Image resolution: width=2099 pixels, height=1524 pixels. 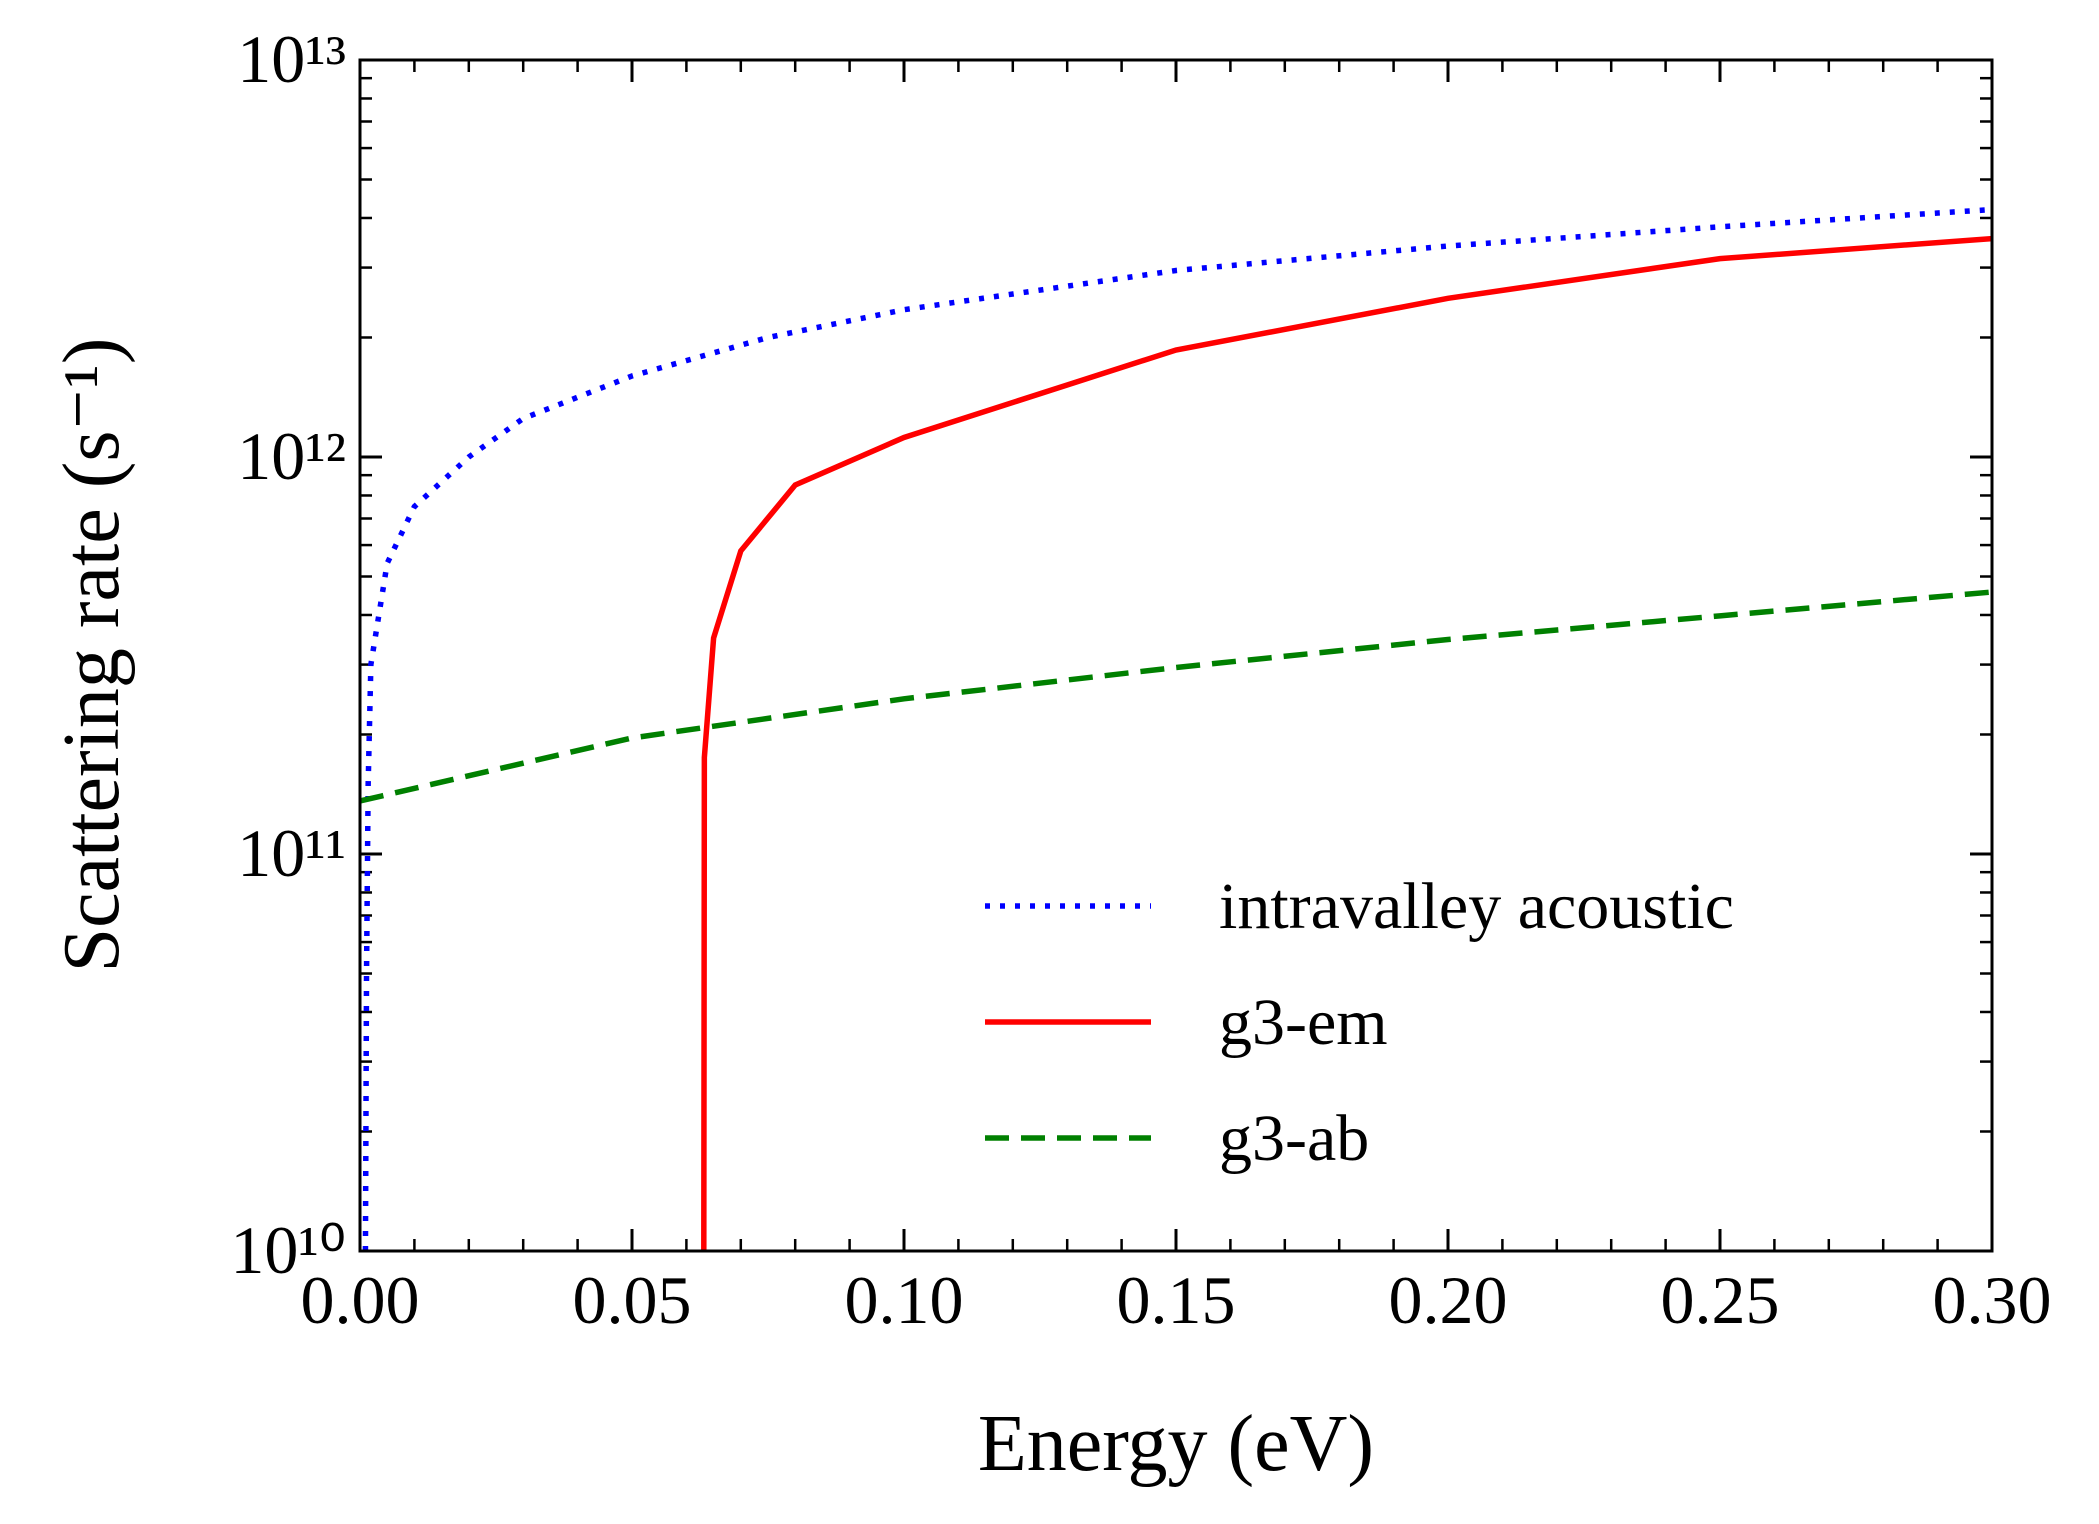 I want to click on x-tick-label: 0.10, so click(x=904, y=1300).